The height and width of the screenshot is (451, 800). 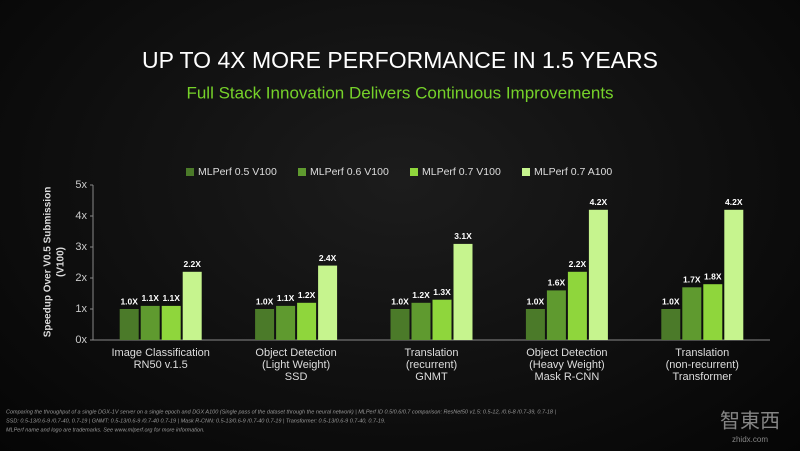 What do you see at coordinates (750, 420) in the screenshot?
I see `watermark: 智東西` at bounding box center [750, 420].